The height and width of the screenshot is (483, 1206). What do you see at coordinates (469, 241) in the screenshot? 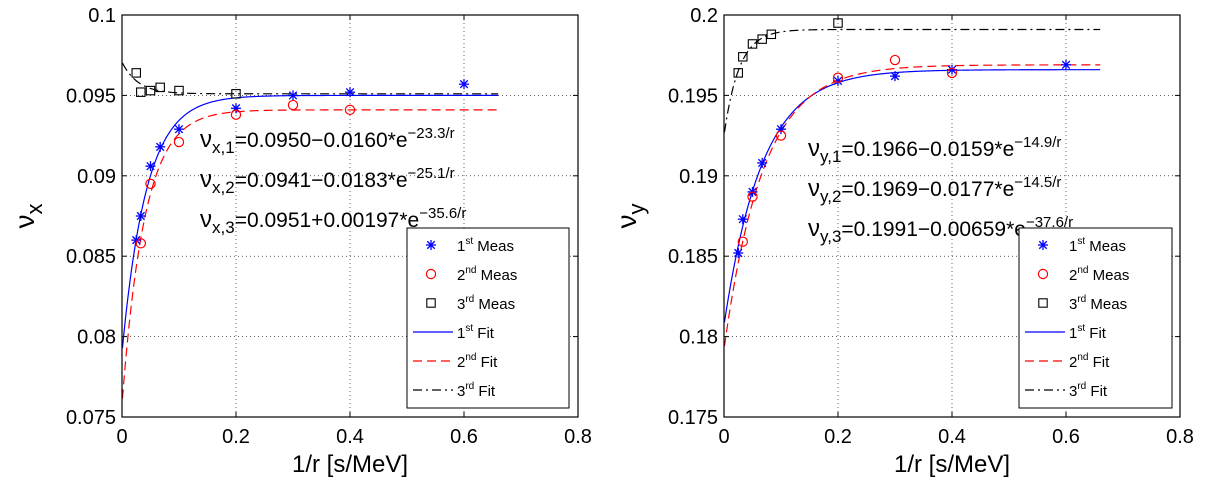
I see `plot1-legend-suffix: st` at bounding box center [469, 241].